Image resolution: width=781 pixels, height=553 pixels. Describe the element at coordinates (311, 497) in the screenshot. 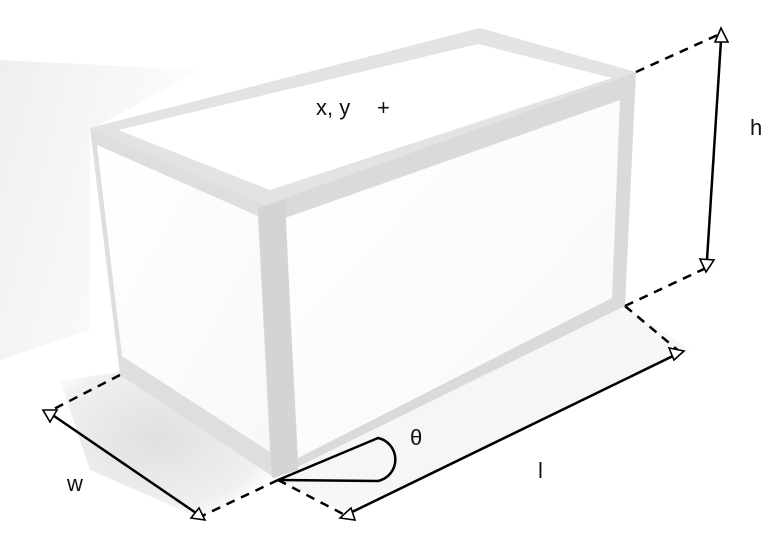

I see `length-extension-left` at that location.